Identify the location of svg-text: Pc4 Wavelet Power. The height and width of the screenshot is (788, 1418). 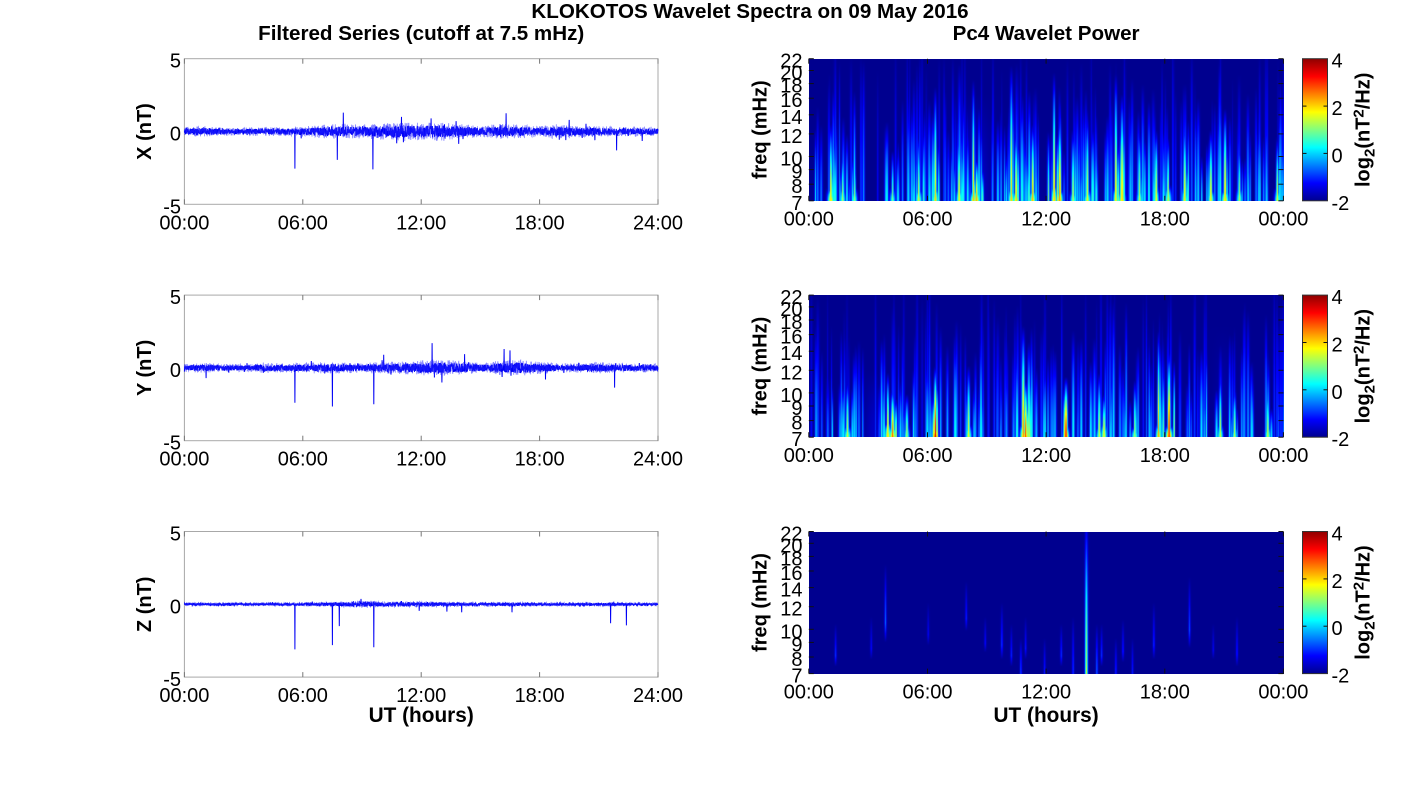
(1046, 33).